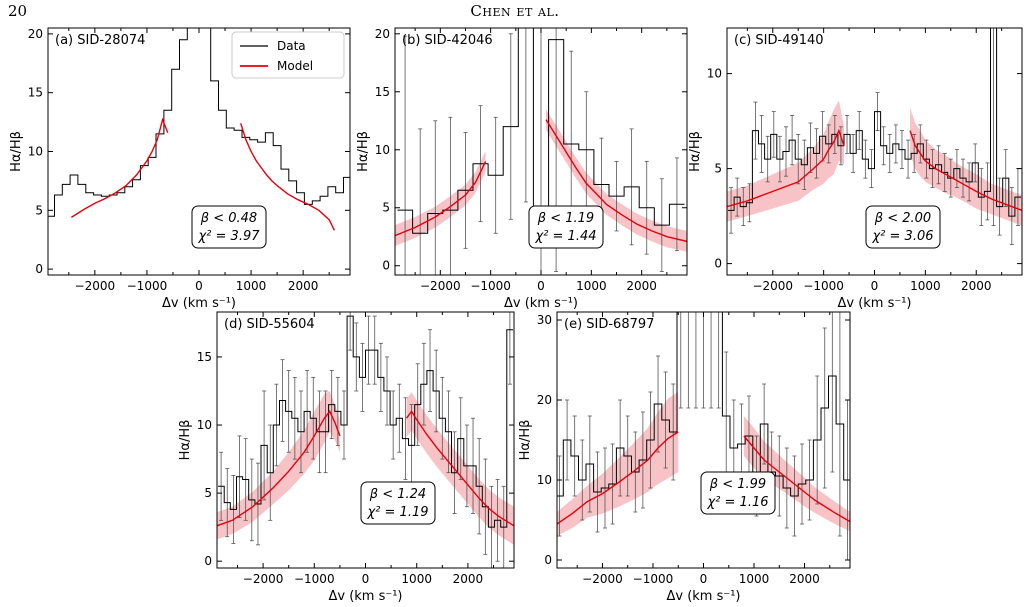 The height and width of the screenshot is (607, 1030). What do you see at coordinates (447, 40) in the screenshot?
I see `panel-label: (b) SID-42046` at bounding box center [447, 40].